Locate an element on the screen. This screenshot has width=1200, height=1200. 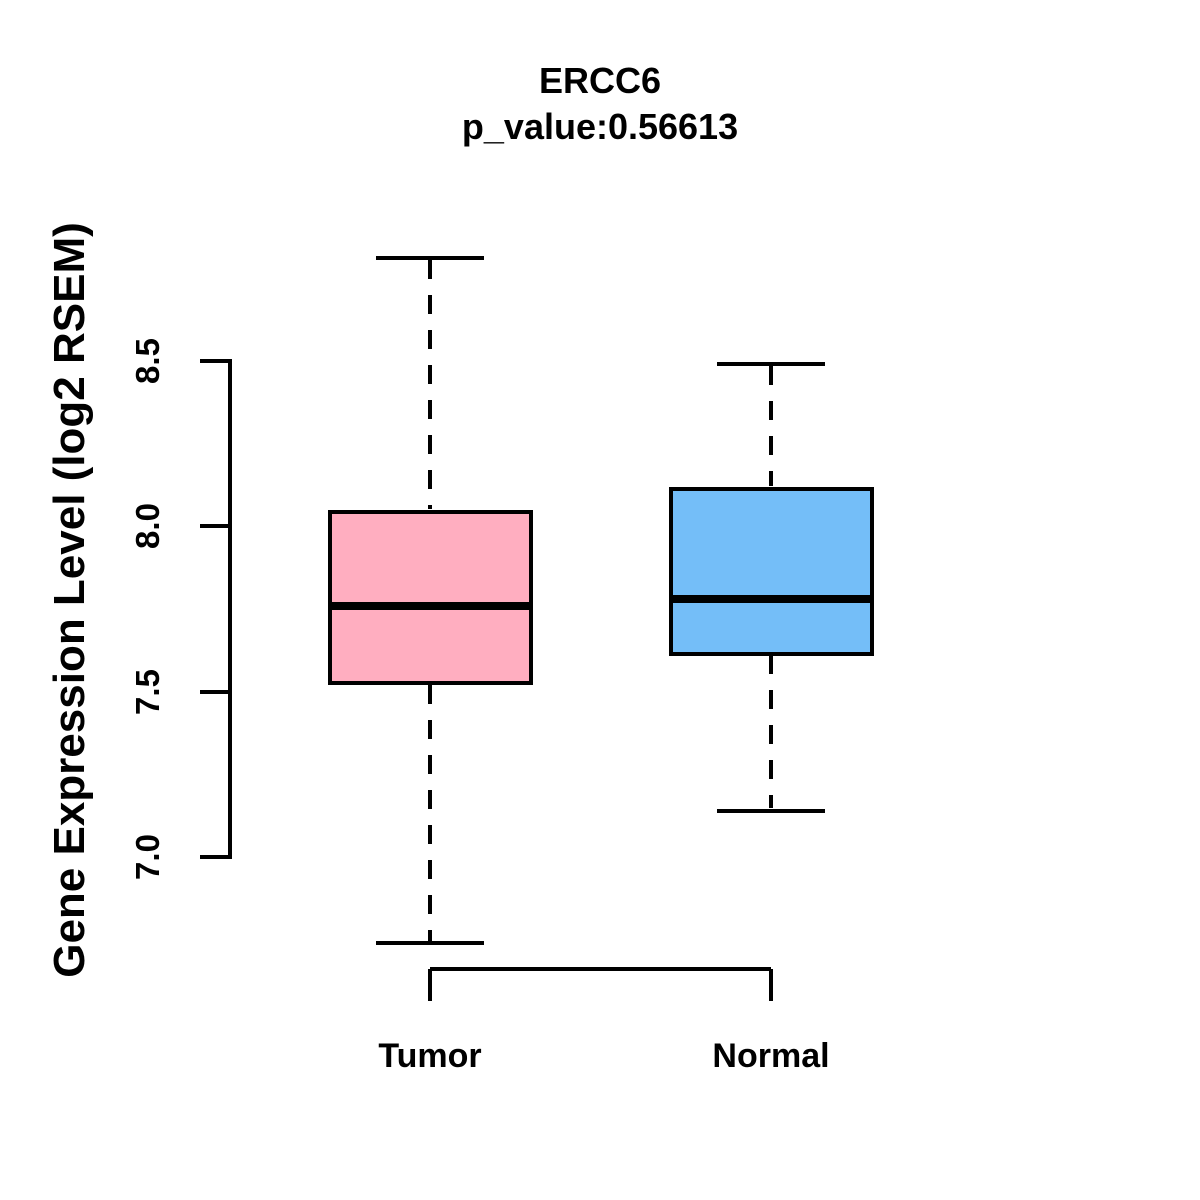
y-axis-tick-label: 7.5 is located at coordinates (147, 692).